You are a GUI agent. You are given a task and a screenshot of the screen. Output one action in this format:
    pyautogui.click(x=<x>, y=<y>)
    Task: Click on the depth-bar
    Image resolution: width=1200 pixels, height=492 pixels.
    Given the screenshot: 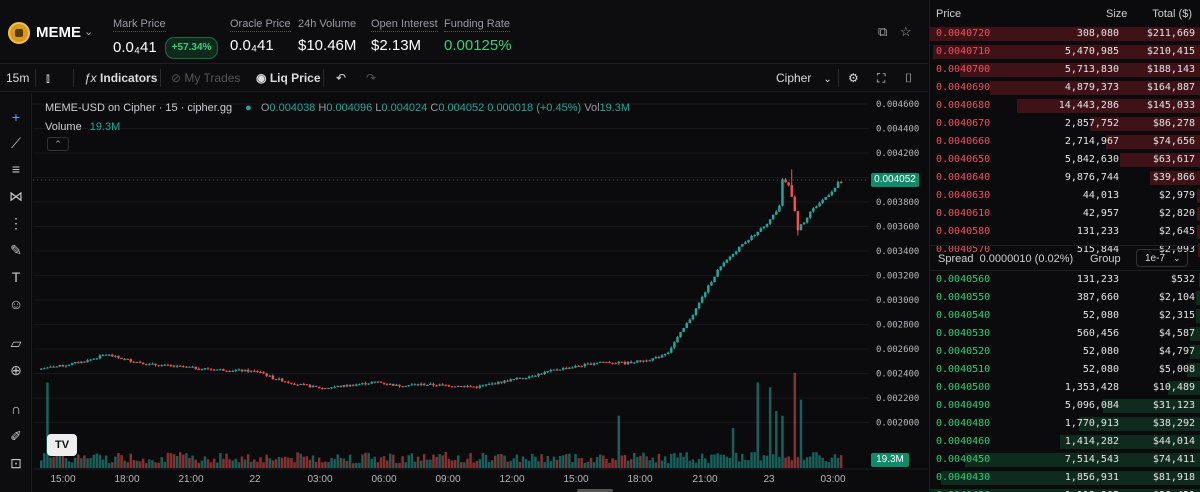 What is the action you would take?
    pyautogui.click(x=1195, y=334)
    